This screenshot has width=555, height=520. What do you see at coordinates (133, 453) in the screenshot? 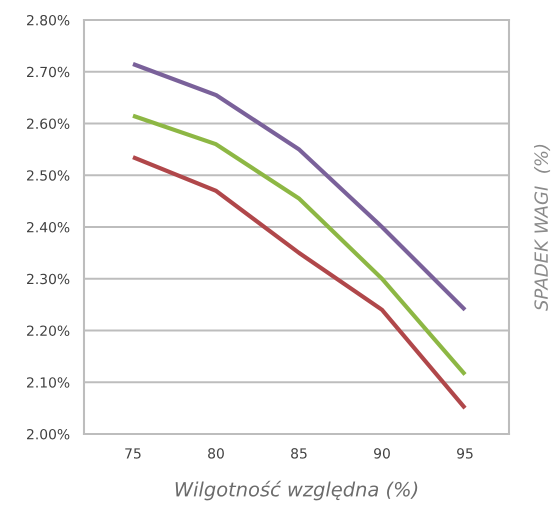
I see `x-tick-label: 75` at bounding box center [133, 453].